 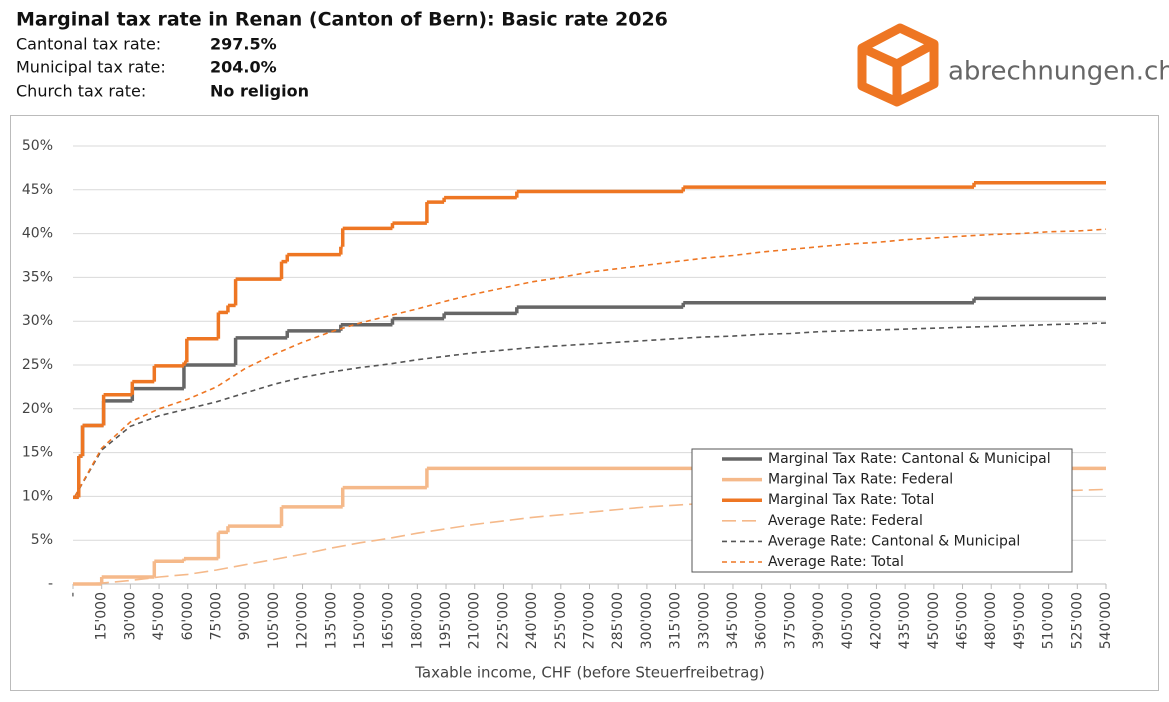 What do you see at coordinates (934, 620) in the screenshot?
I see `x-tick-label: 450'000` at bounding box center [934, 620].